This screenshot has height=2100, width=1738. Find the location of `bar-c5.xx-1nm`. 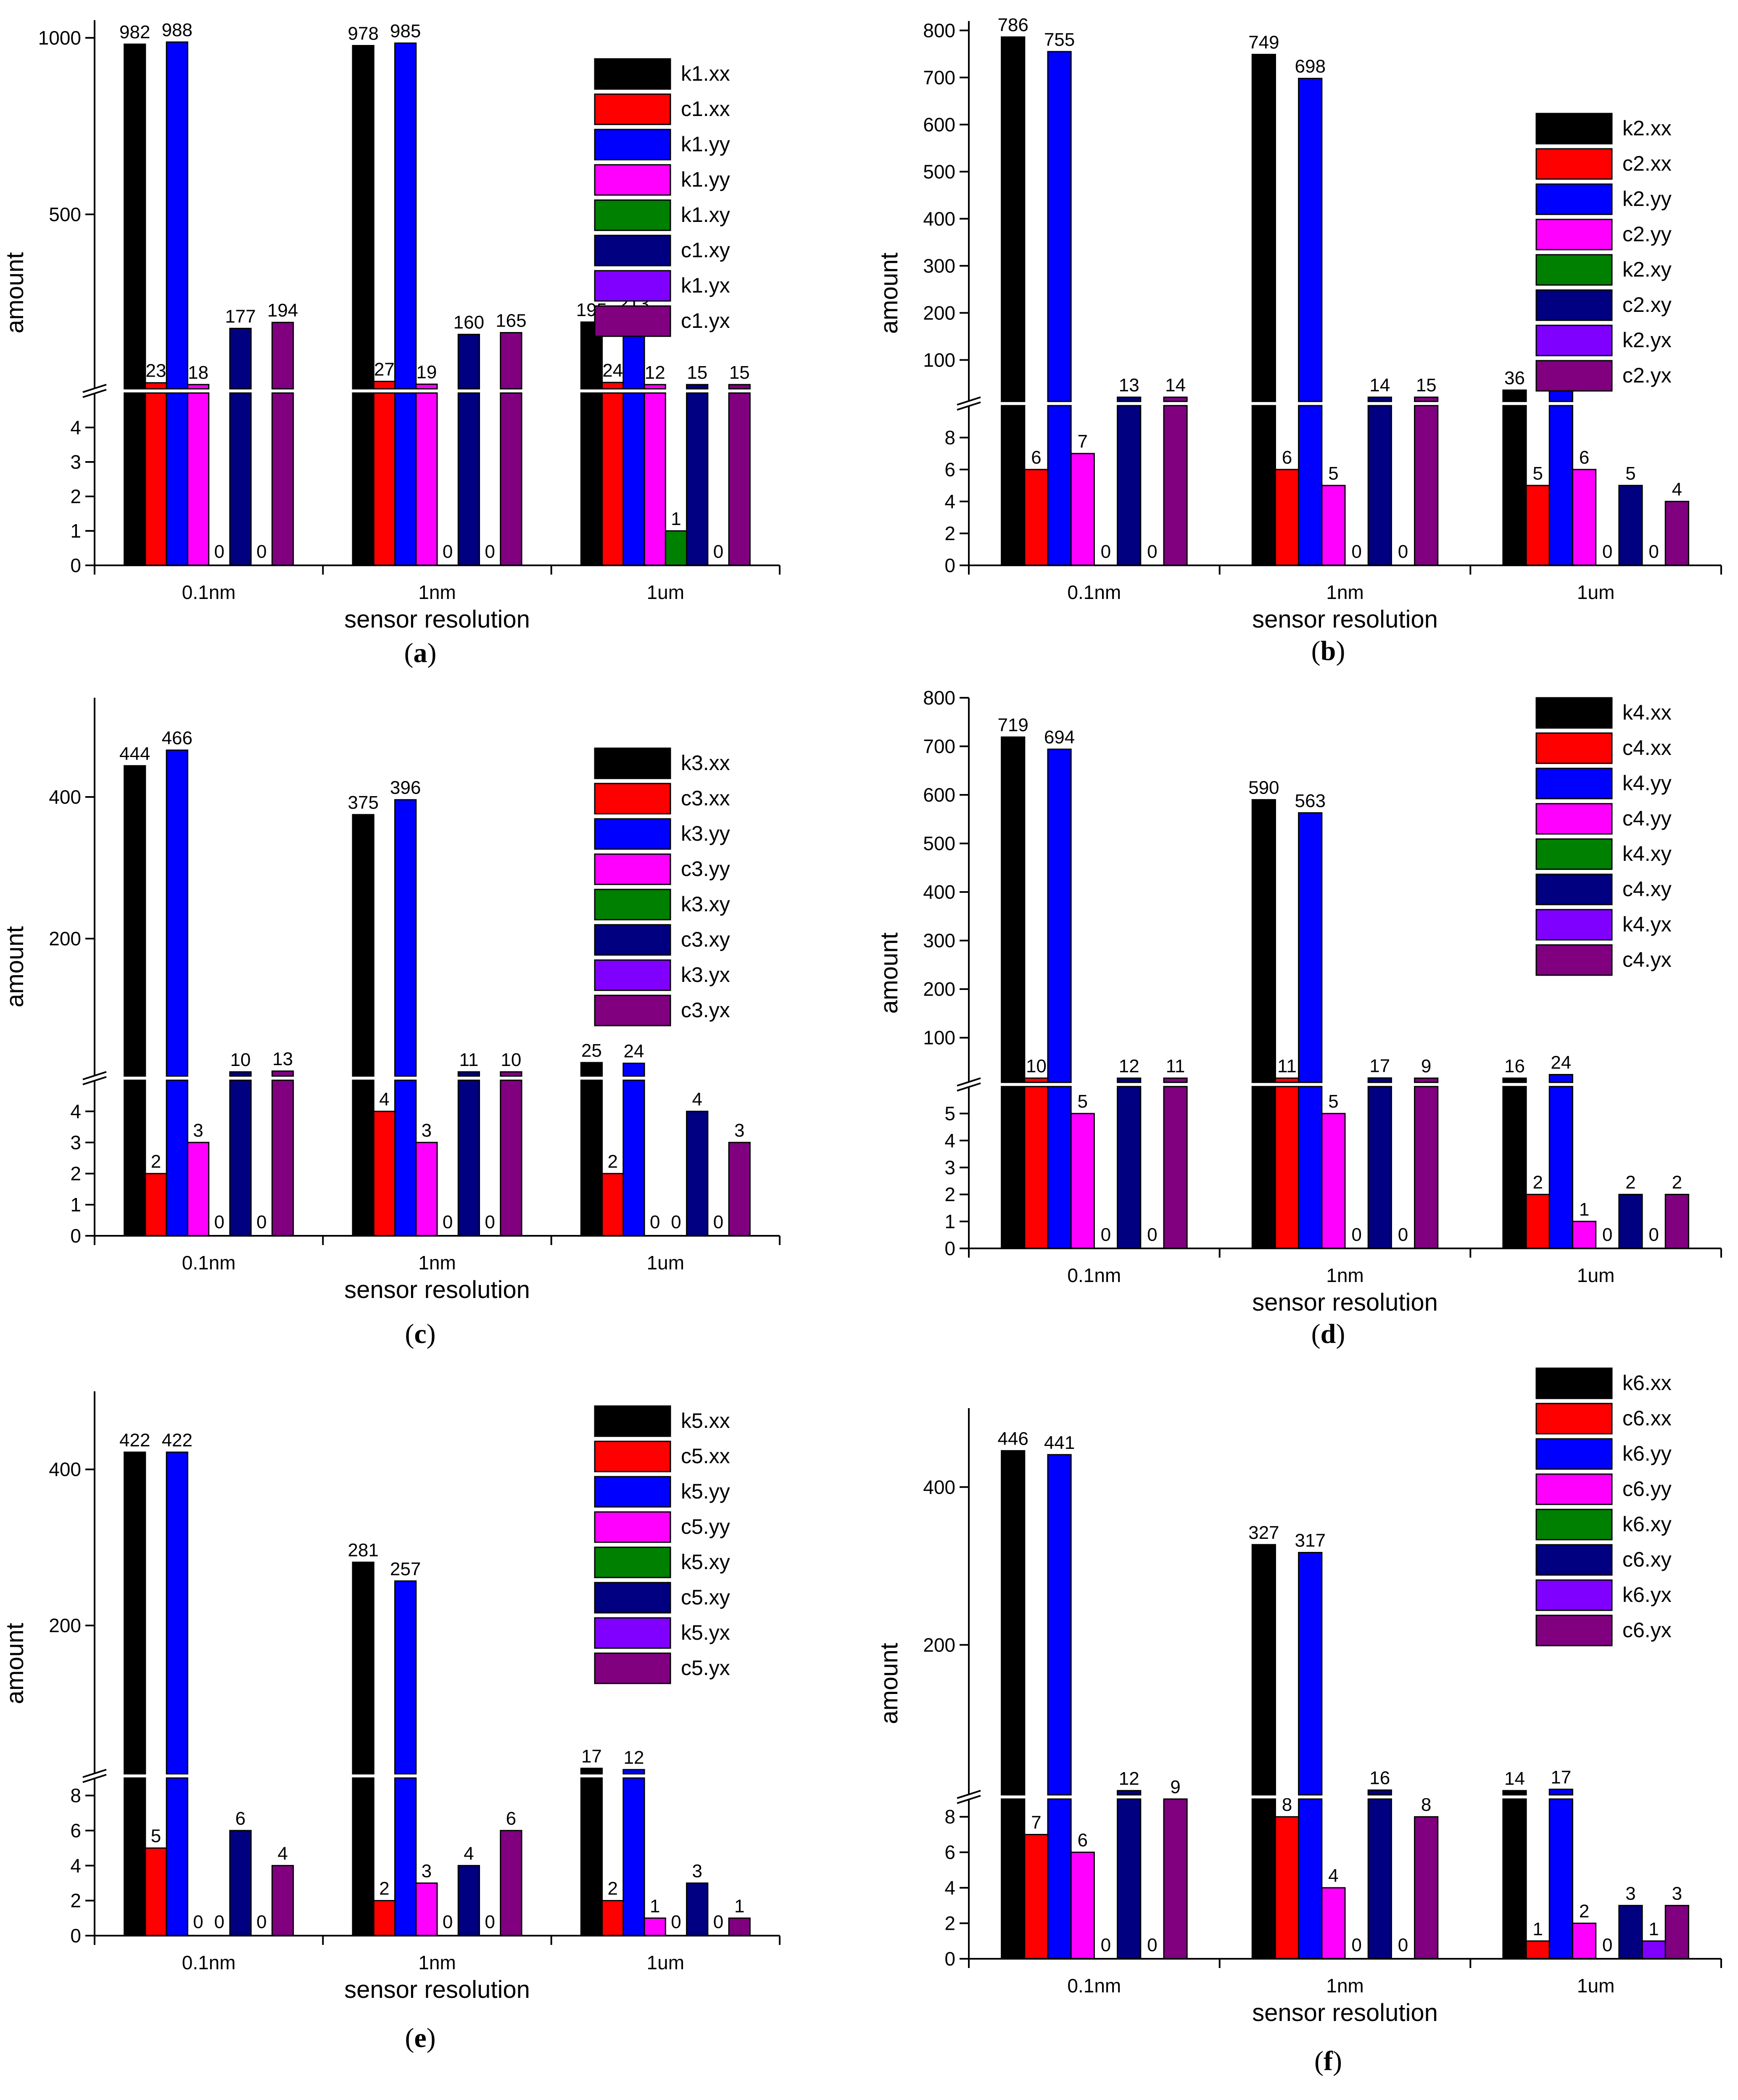

bar-c5.xx-1nm is located at coordinates (385, 1918).